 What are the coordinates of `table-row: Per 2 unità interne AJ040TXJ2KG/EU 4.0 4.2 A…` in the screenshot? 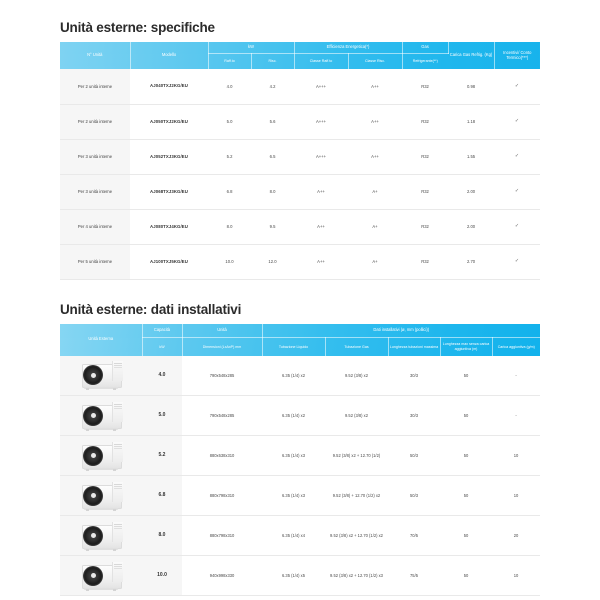 It's located at (300, 87).